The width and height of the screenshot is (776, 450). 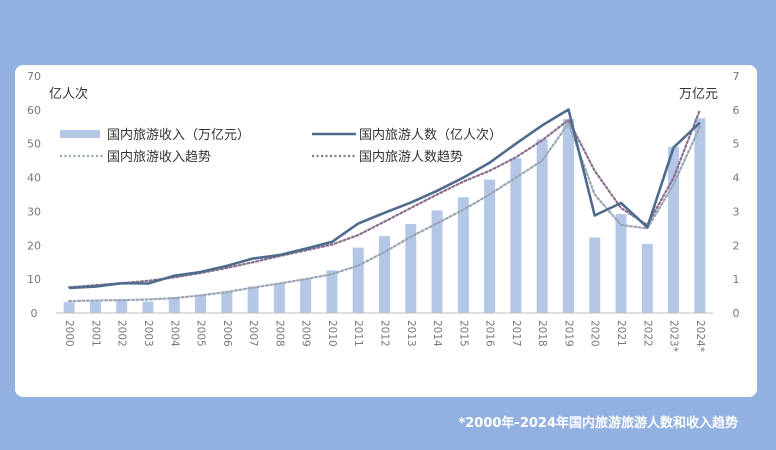 What do you see at coordinates (437, 333) in the screenshot?
I see `x-tick-2014: 2014` at bounding box center [437, 333].